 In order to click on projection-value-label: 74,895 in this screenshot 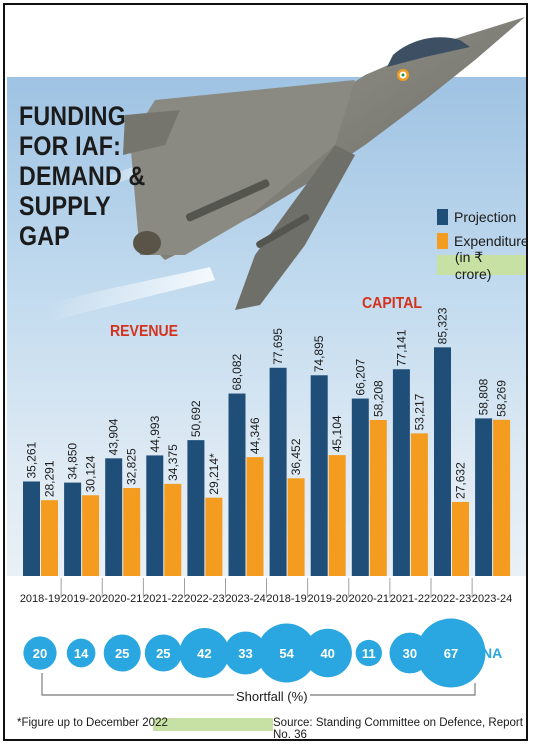, I will do `click(319, 353)`.